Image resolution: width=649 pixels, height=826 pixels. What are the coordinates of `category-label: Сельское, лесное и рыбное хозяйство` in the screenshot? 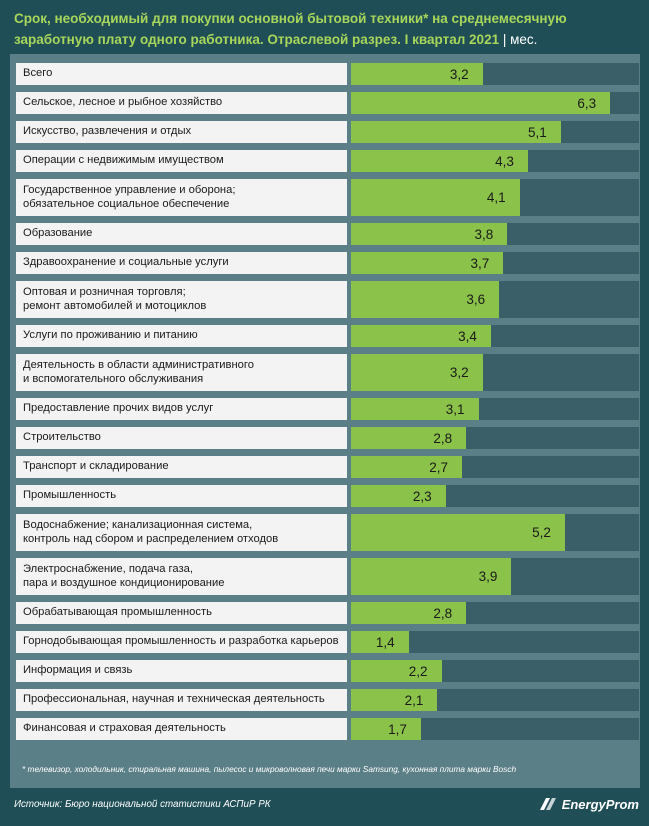 It's located at (123, 102).